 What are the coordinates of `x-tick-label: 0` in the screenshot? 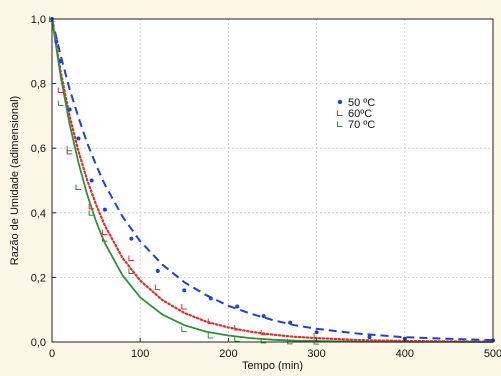 It's located at (52, 354).